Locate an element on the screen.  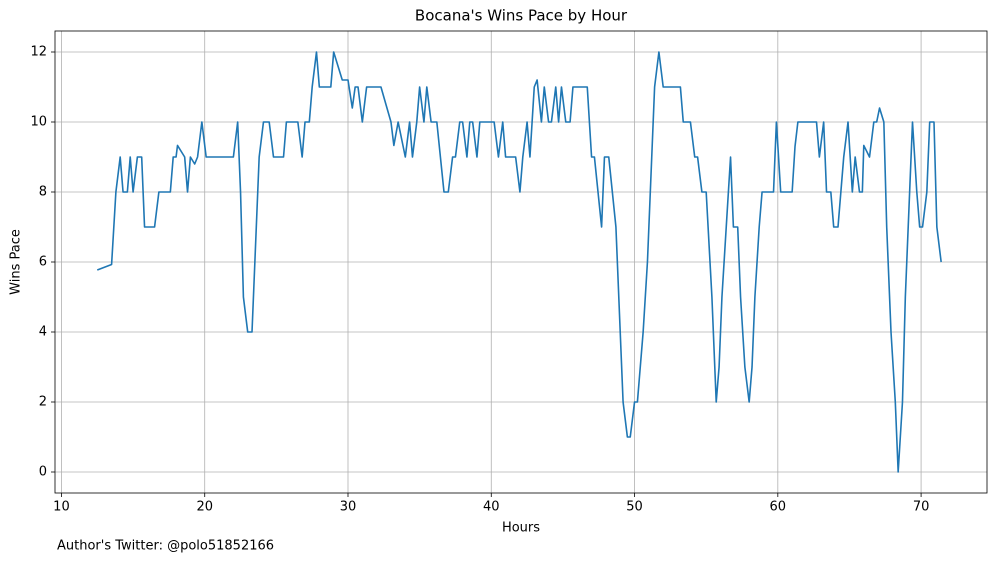
x-tick-label: 40 is located at coordinates (491, 507).